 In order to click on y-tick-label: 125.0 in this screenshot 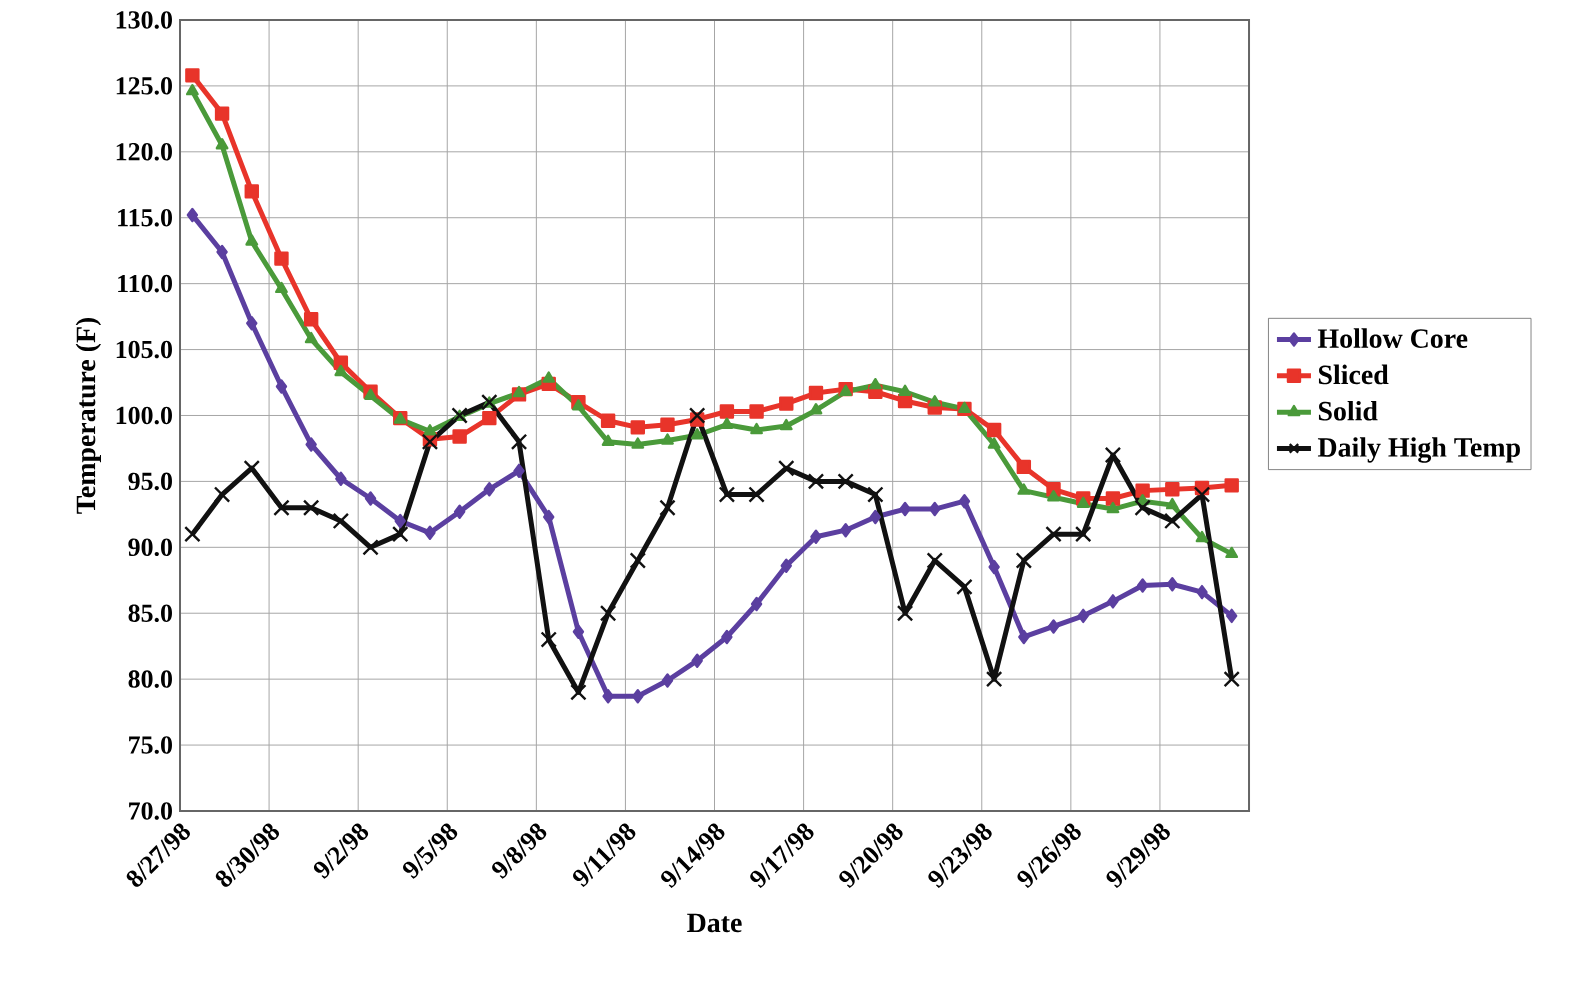, I will do `click(144, 86)`.